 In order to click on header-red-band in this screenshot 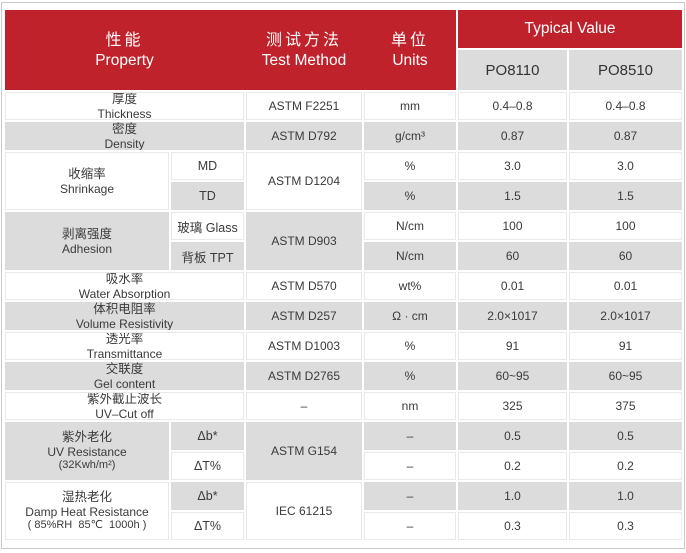, I will do `click(230, 50)`.